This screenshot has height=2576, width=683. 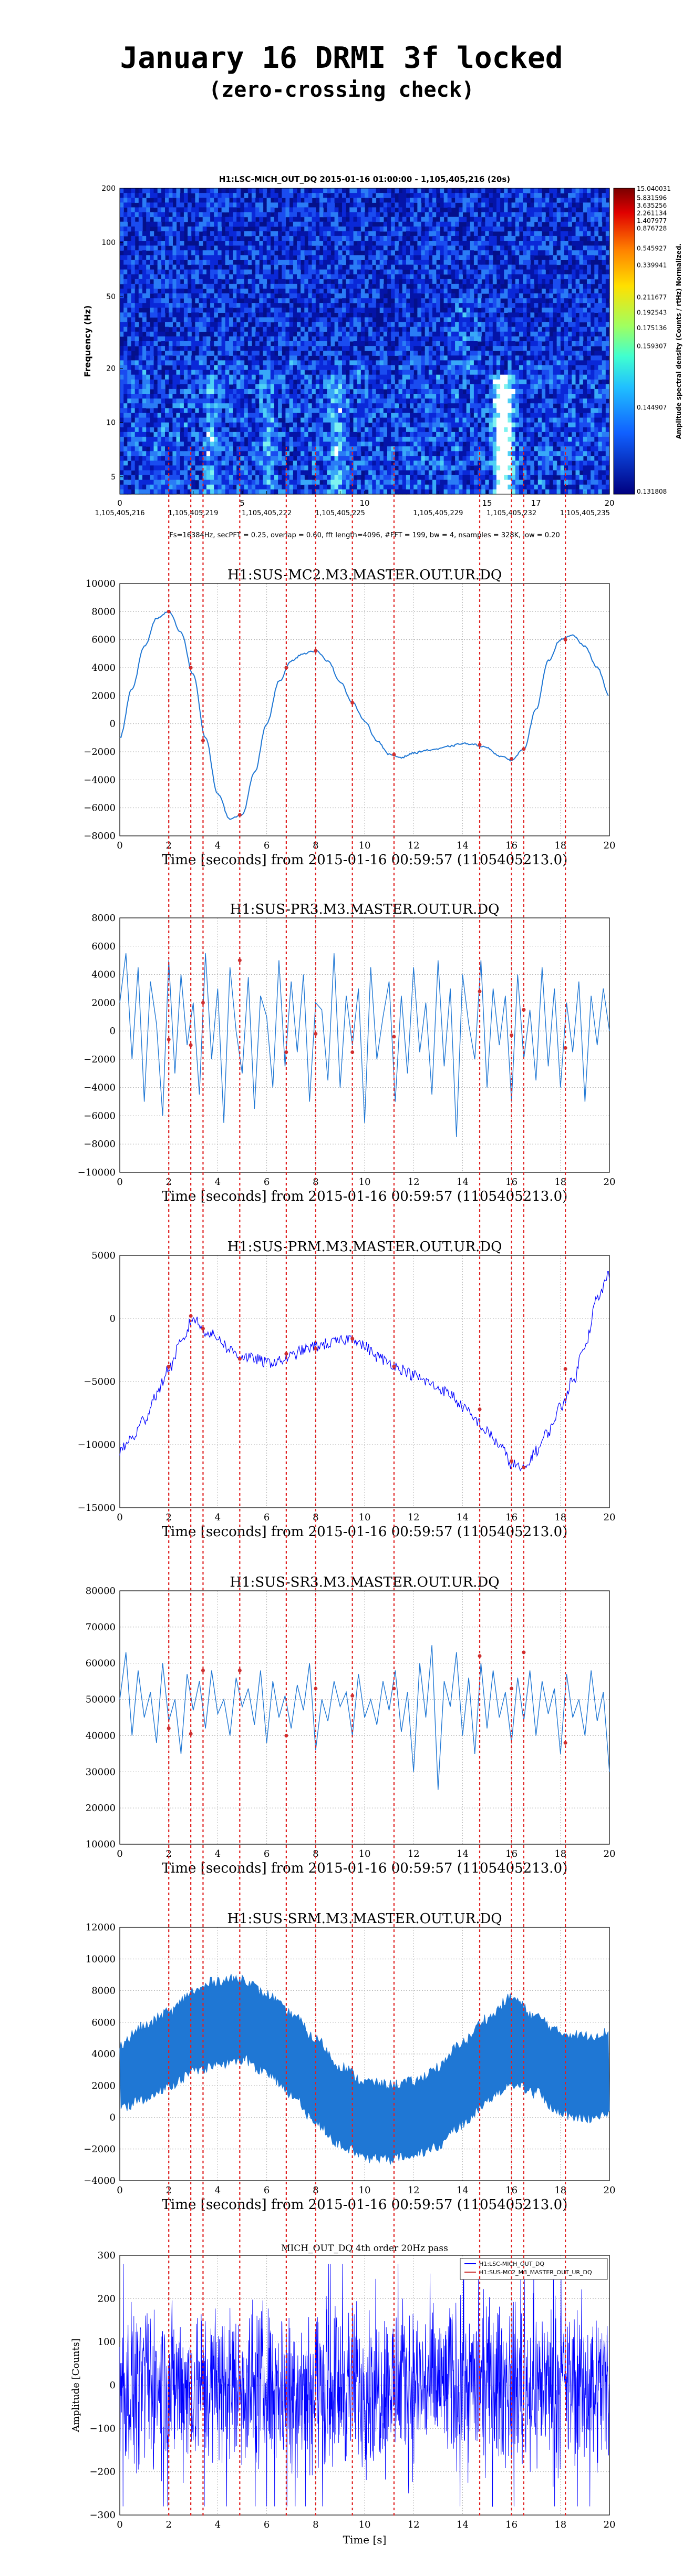 I want to click on ytick-label: 4000, so click(x=103, y=667).